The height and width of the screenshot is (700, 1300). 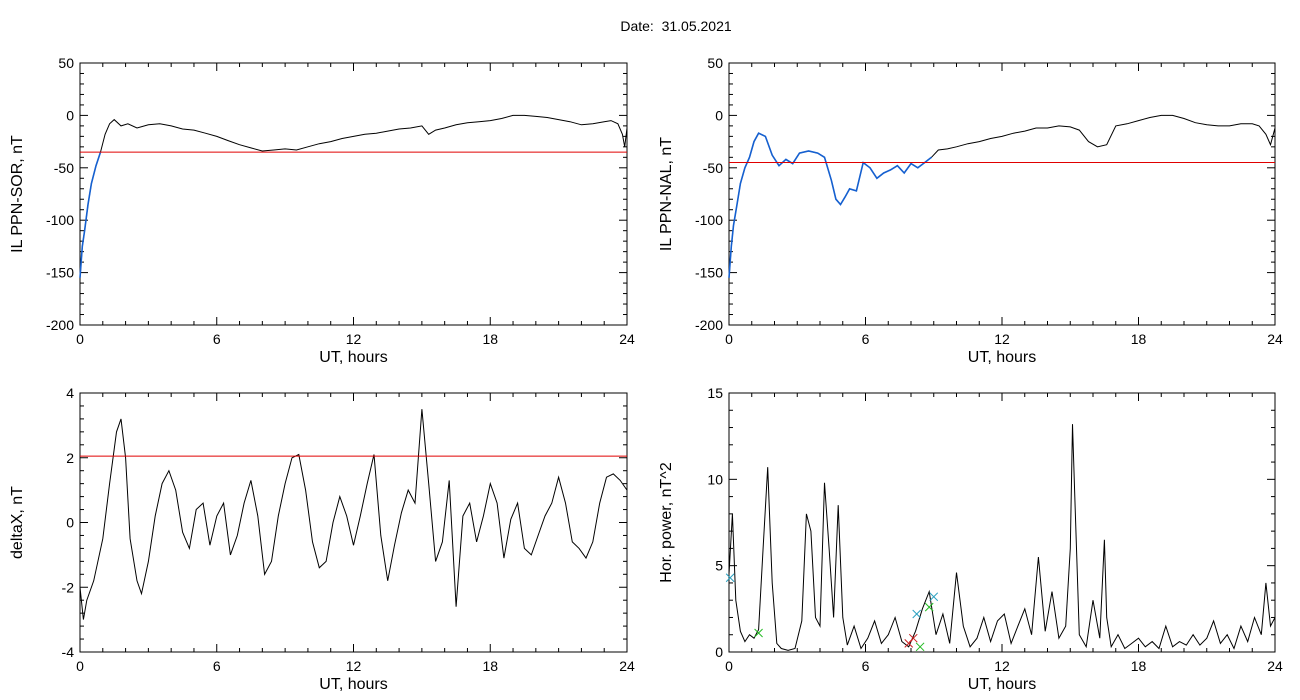 What do you see at coordinates (17, 194) in the screenshot?
I see `y-axis-label: IL PPN-SOR, nT` at bounding box center [17, 194].